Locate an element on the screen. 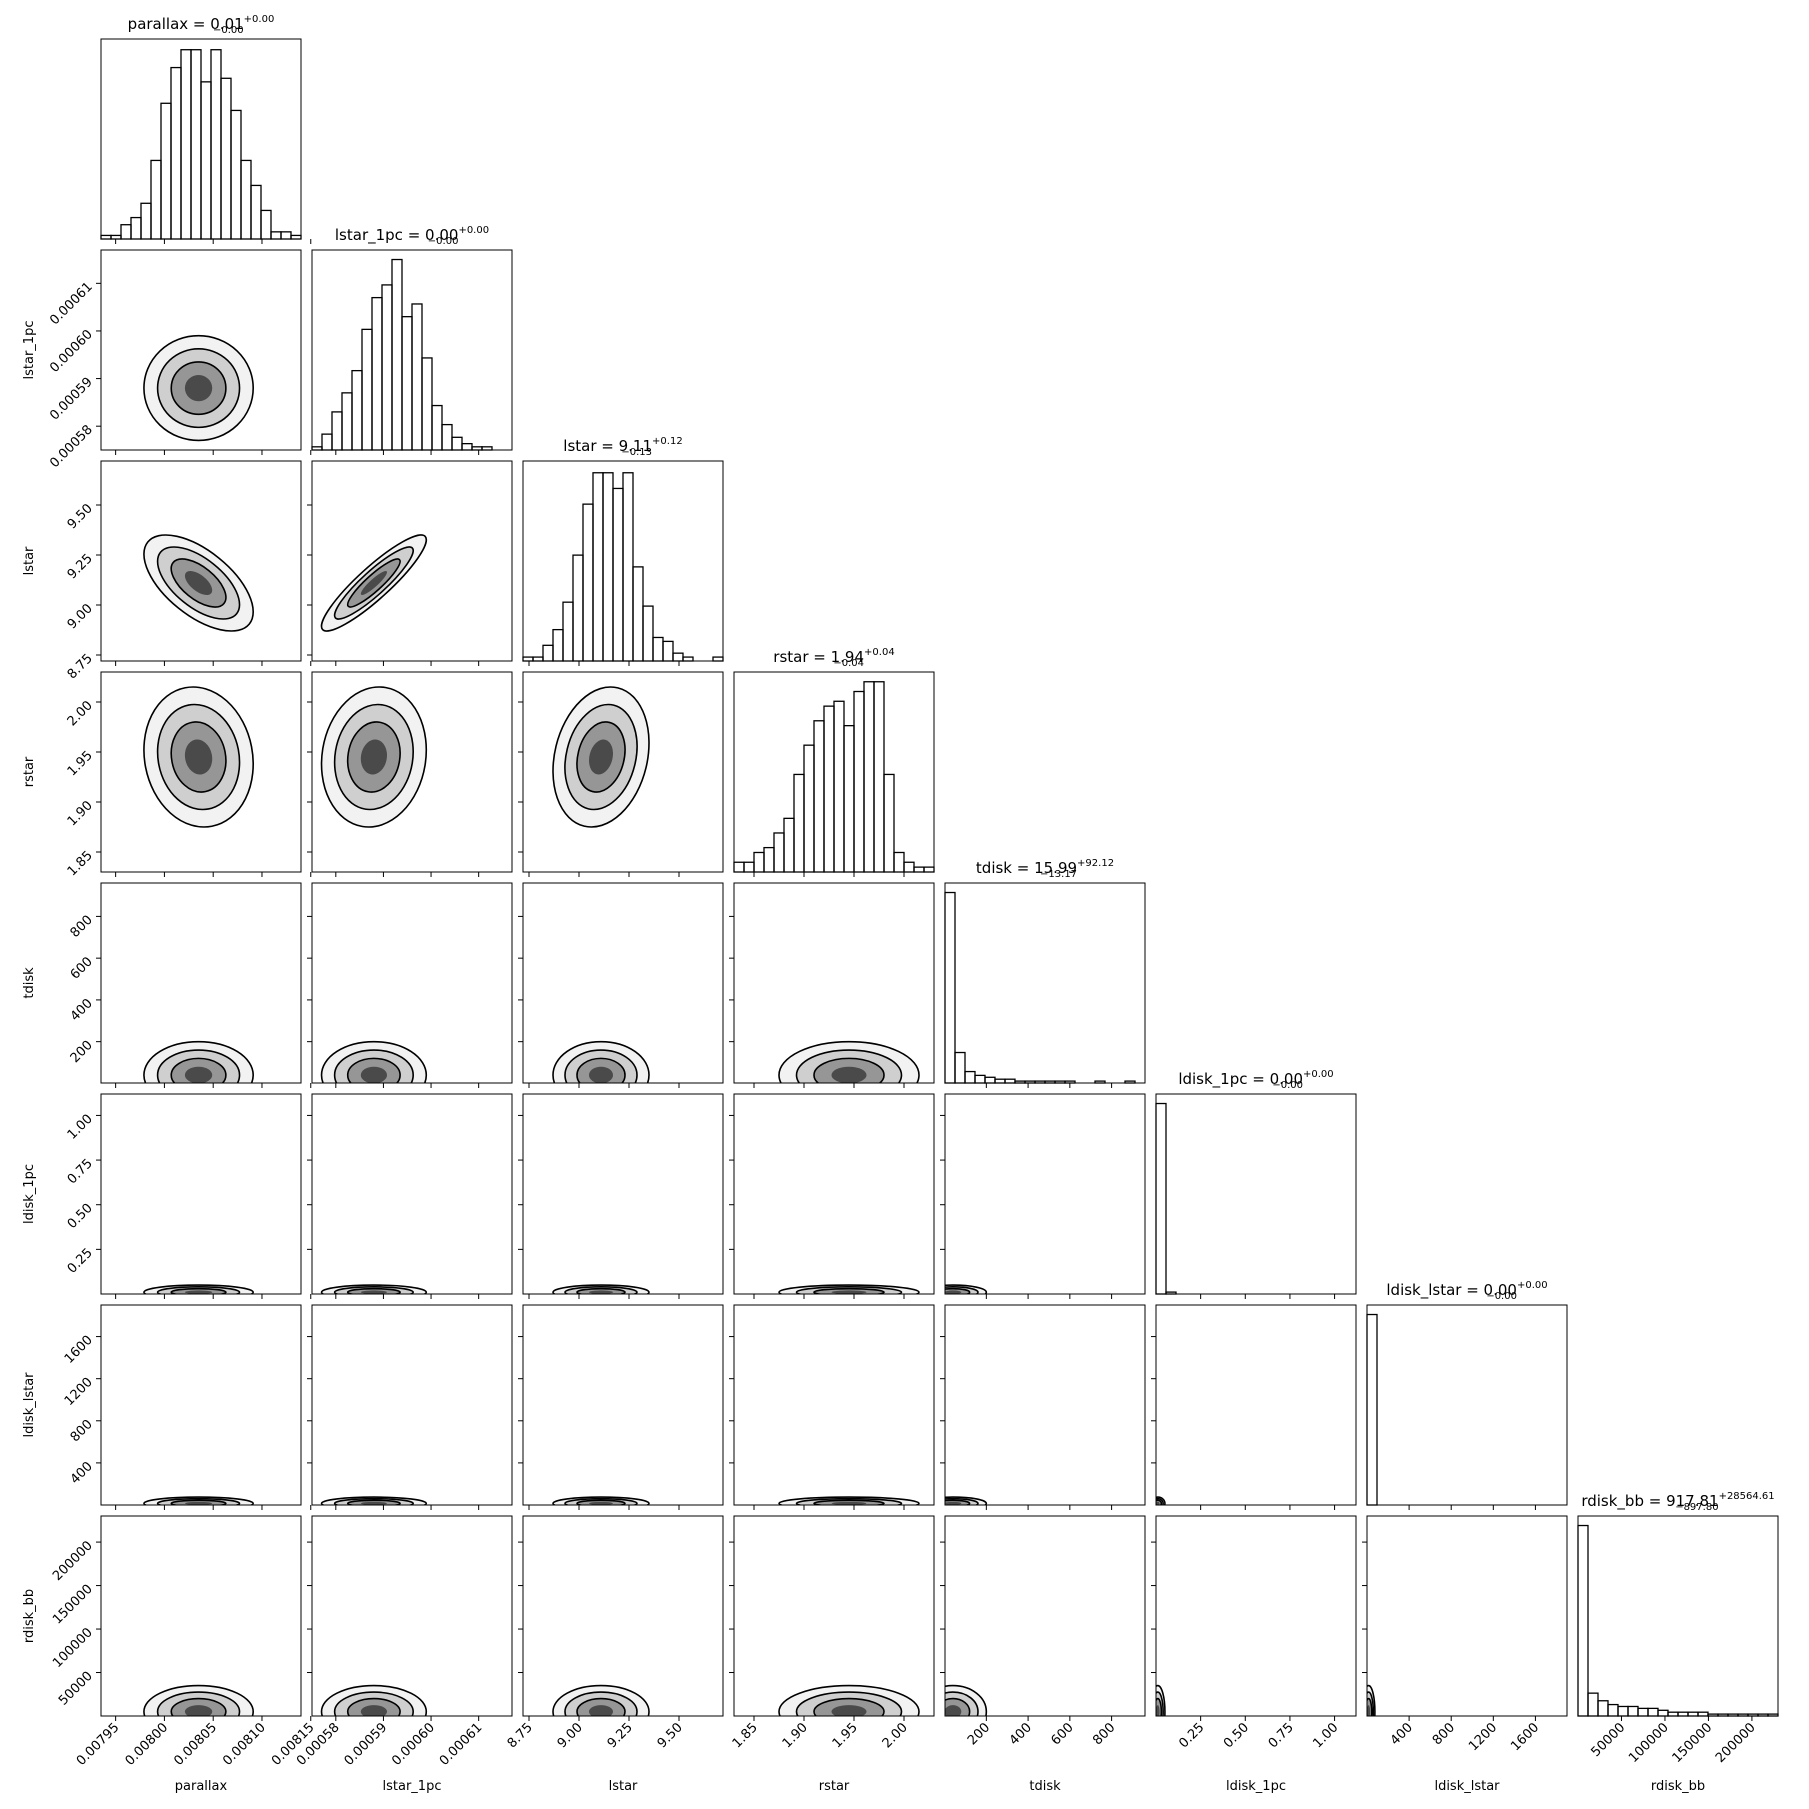 The height and width of the screenshot is (1809, 1809). y-tick-label: 9.25 is located at coordinates (80, 566).